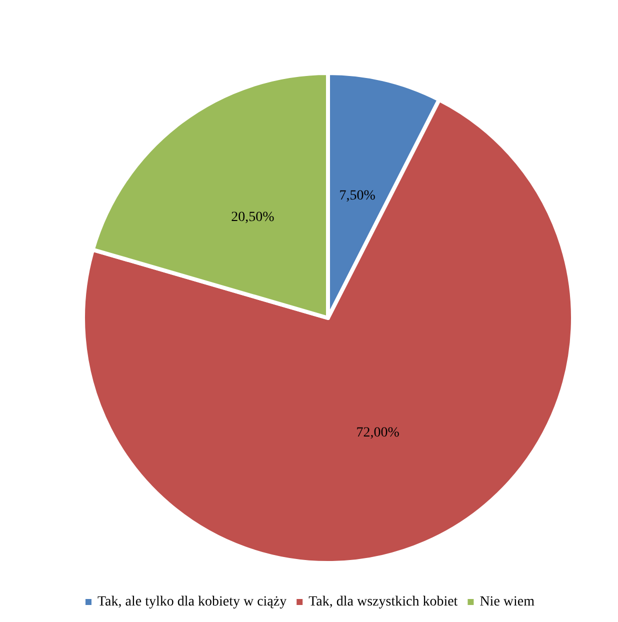 This screenshot has width=618, height=622. Describe the element at coordinates (507, 602) in the screenshot. I see `legend-label: Nie wiem` at that location.